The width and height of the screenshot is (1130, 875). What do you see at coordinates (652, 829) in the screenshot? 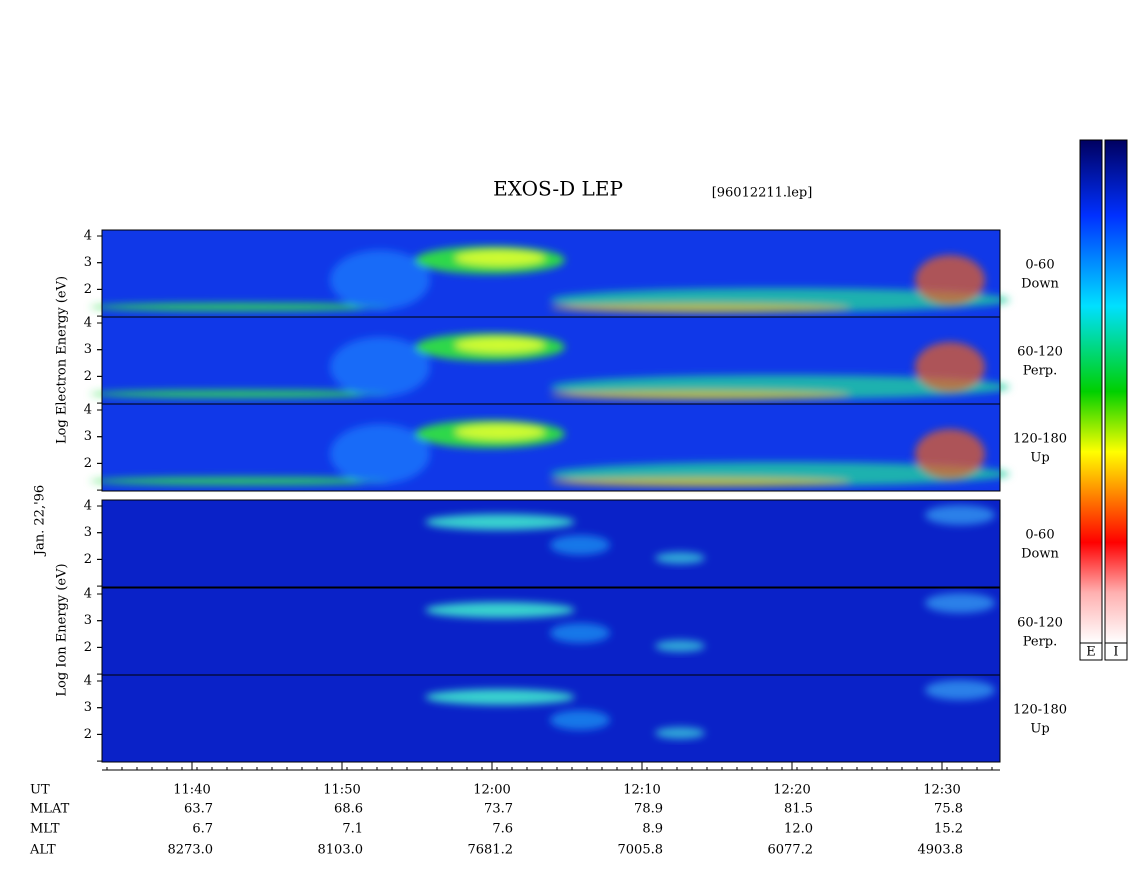
I see `orbit-value: 8.9` at bounding box center [652, 829].